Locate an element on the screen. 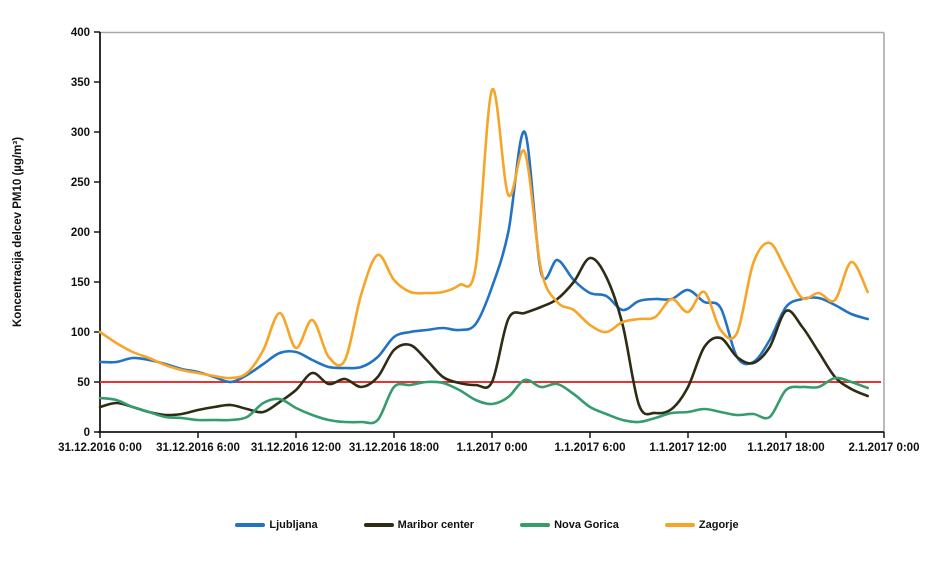 The width and height of the screenshot is (940, 562). y-axis-title: Koncentracija delcev PM10 (µg/m³) is located at coordinates (18, 232).